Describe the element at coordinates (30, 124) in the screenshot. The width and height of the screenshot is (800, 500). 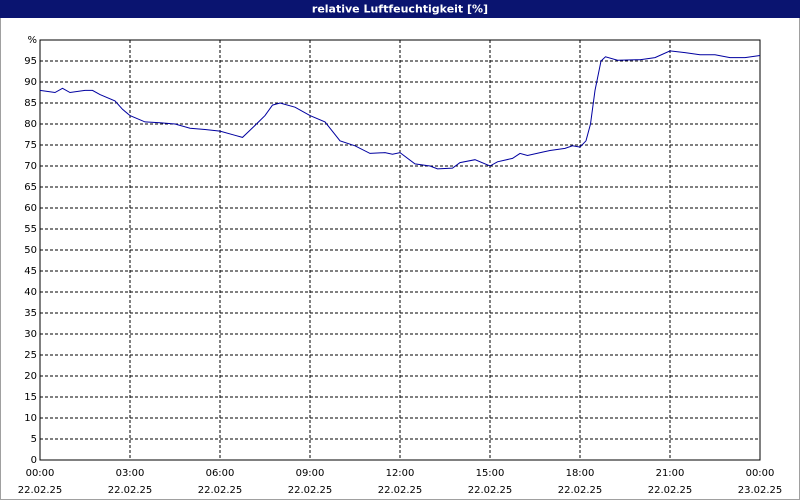
I see `y-tick-label: 80` at that location.